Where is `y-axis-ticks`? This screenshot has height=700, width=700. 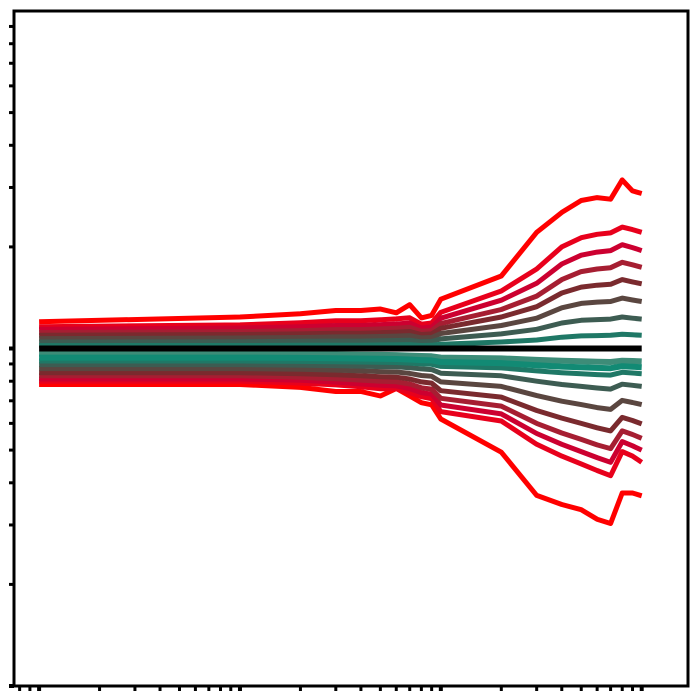
y-axis-ticks is located at coordinates (11, 356).